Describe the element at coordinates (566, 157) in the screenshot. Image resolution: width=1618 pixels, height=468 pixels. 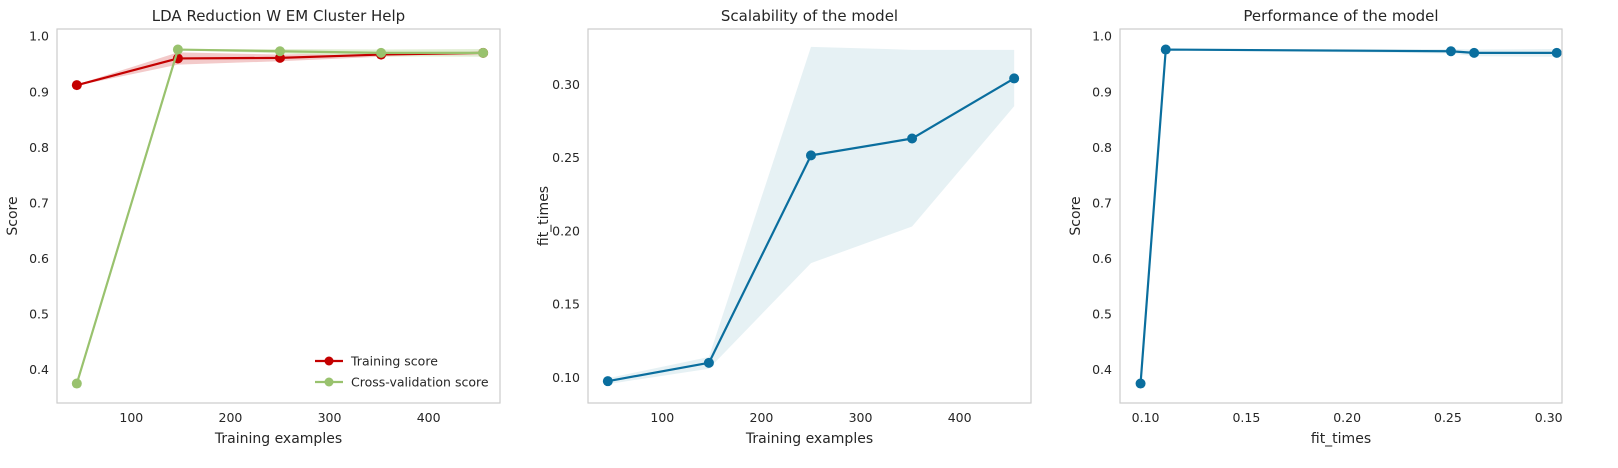
I see `y-tick-label: 0.25` at that location.